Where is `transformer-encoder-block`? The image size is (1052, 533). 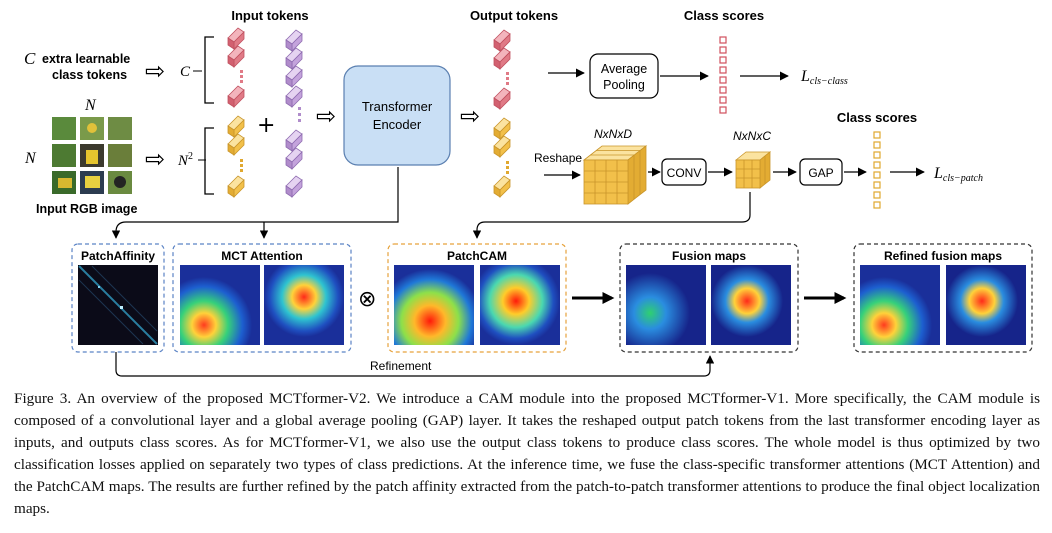 transformer-encoder-block is located at coordinates (397, 115).